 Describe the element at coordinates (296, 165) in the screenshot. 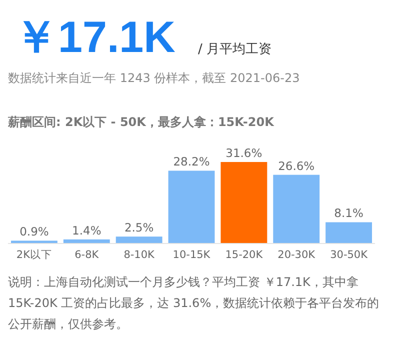

I see `data-label: 26.6%` at that location.